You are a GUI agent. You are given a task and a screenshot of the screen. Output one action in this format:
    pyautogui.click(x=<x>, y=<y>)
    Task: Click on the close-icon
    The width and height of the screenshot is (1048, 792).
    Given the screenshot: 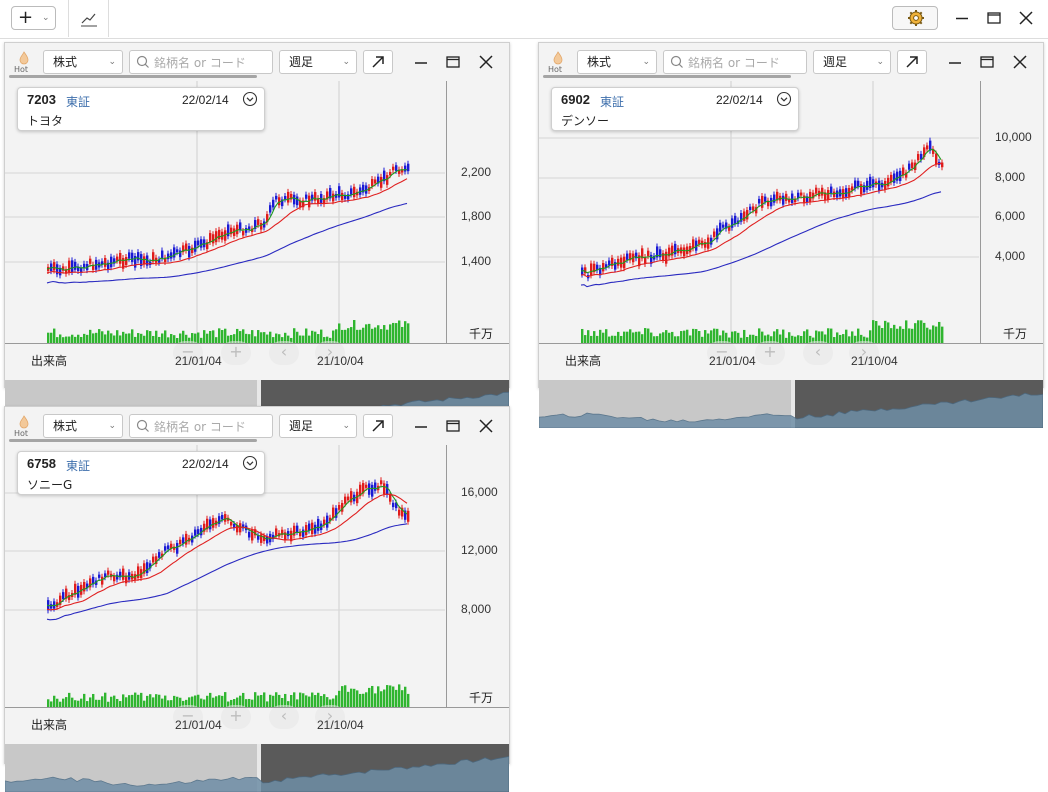 What is the action you would take?
    pyautogui.click(x=1026, y=18)
    